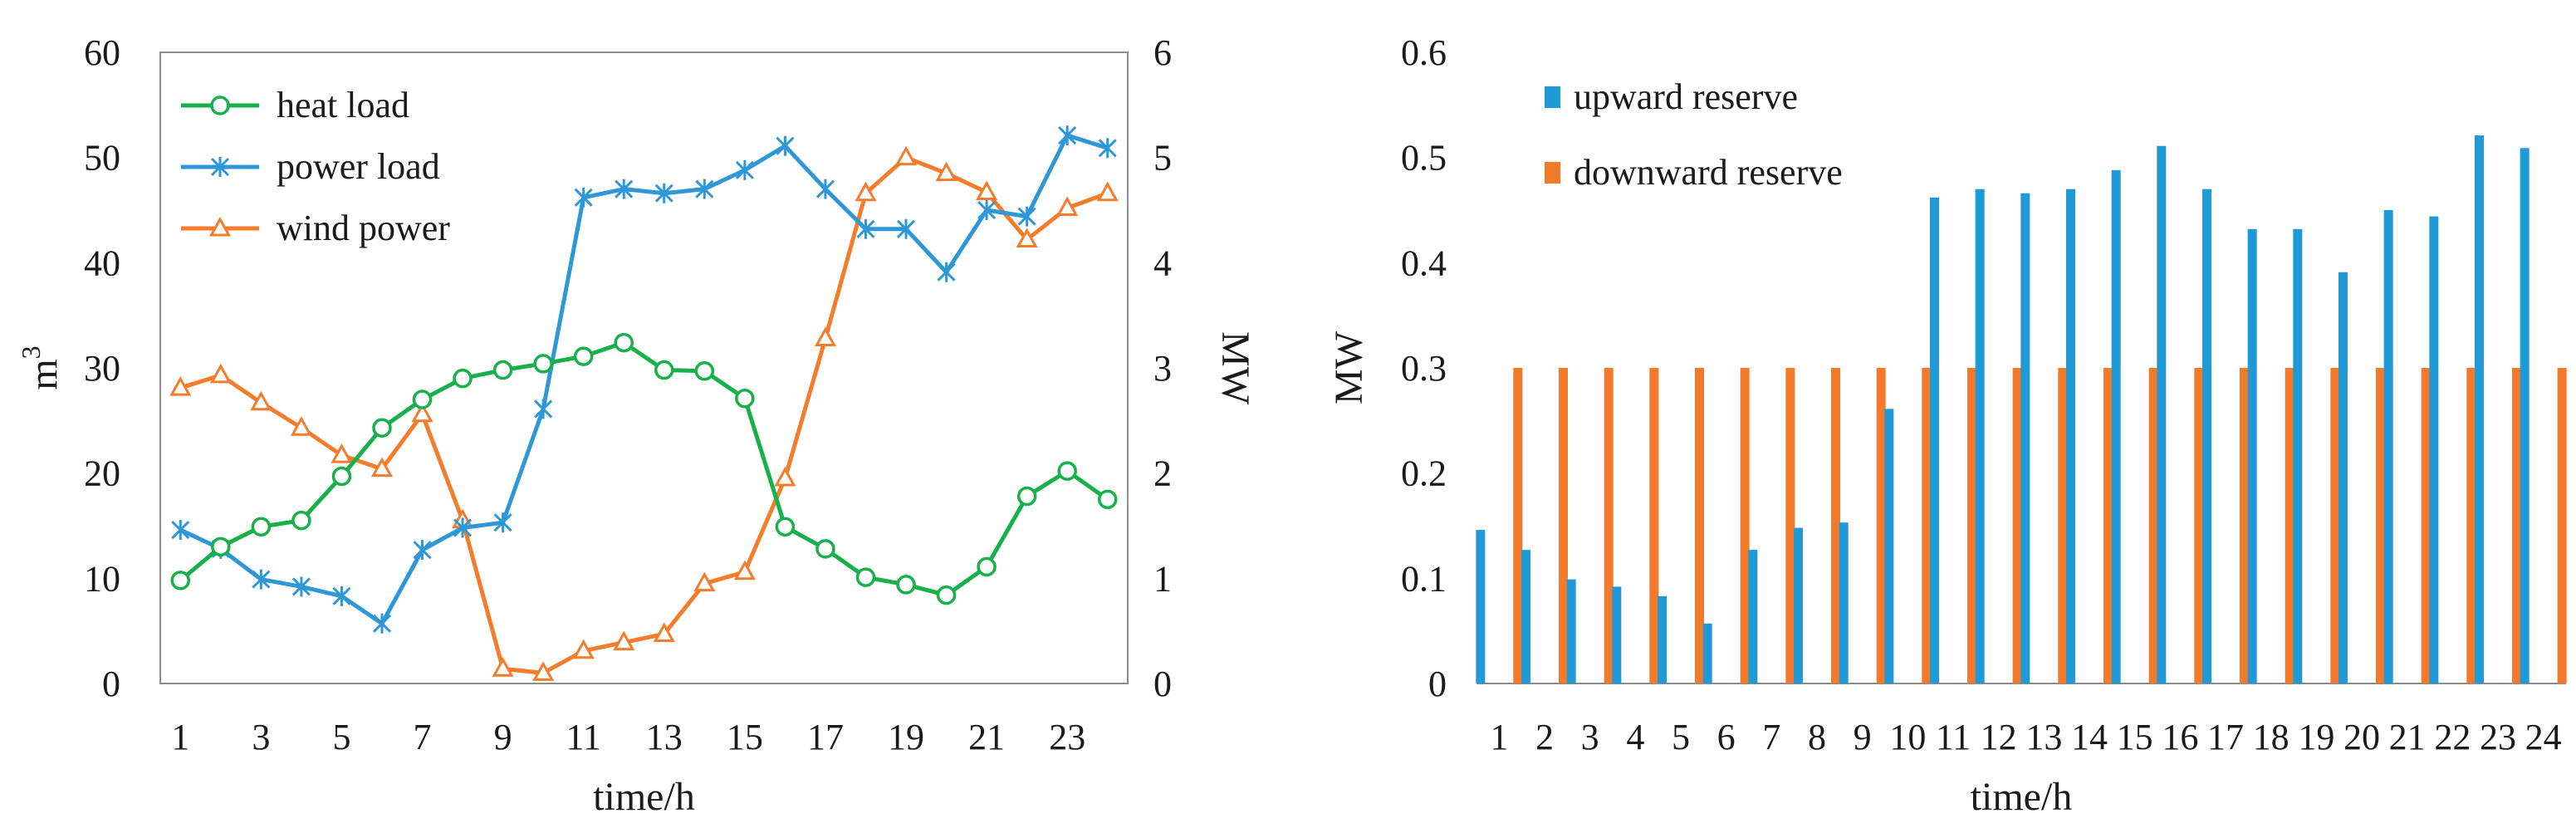 The height and width of the screenshot is (828, 2576). What do you see at coordinates (1067, 737) in the screenshot?
I see `x-tick-label: 23` at bounding box center [1067, 737].